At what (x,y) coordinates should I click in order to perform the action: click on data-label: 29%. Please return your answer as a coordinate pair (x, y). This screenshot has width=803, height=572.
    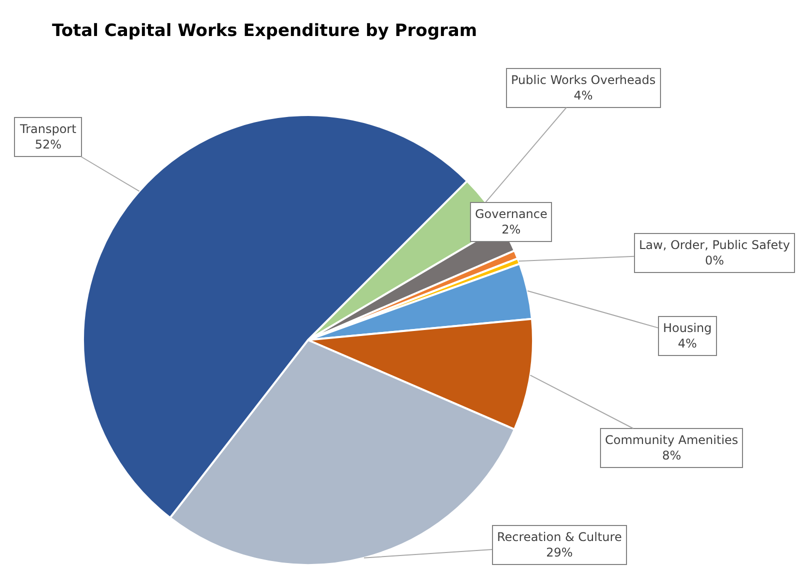
    Looking at the image, I should click on (559, 553).